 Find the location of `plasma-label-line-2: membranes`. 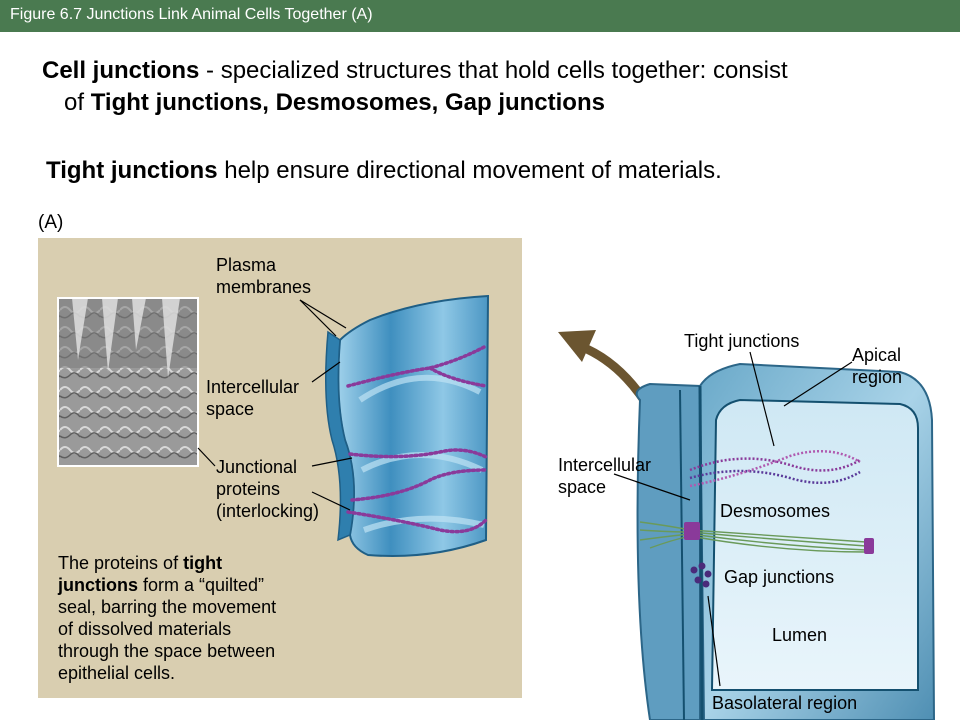

plasma-label-line-2: membranes is located at coordinates (264, 287).